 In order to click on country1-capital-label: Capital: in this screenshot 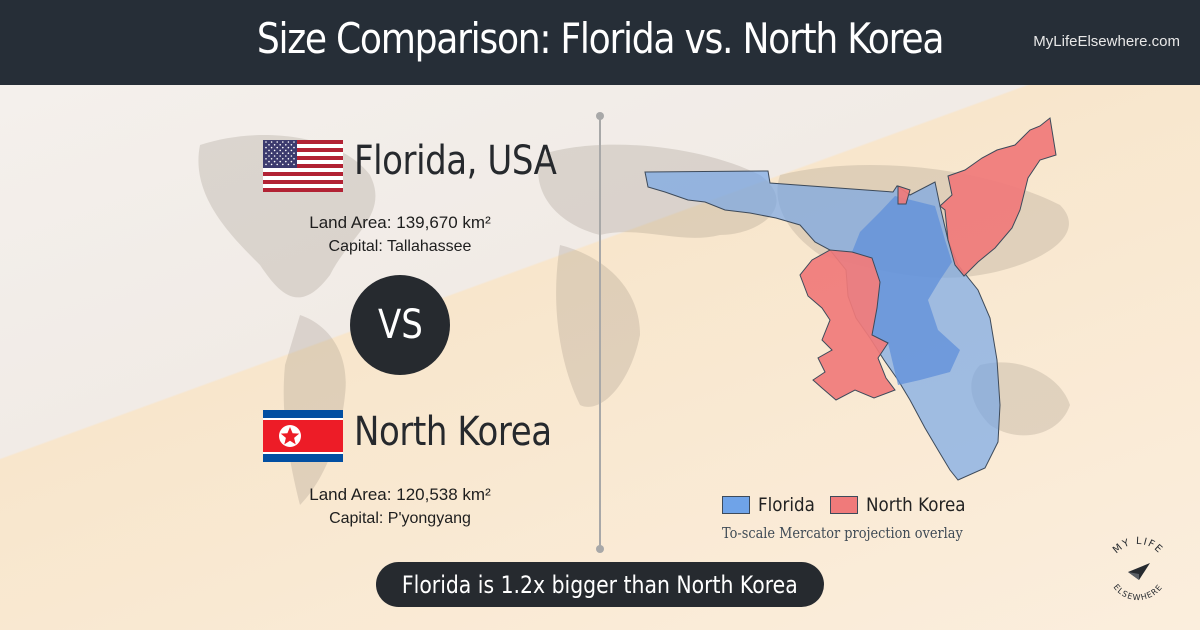, I will do `click(355, 246)`.